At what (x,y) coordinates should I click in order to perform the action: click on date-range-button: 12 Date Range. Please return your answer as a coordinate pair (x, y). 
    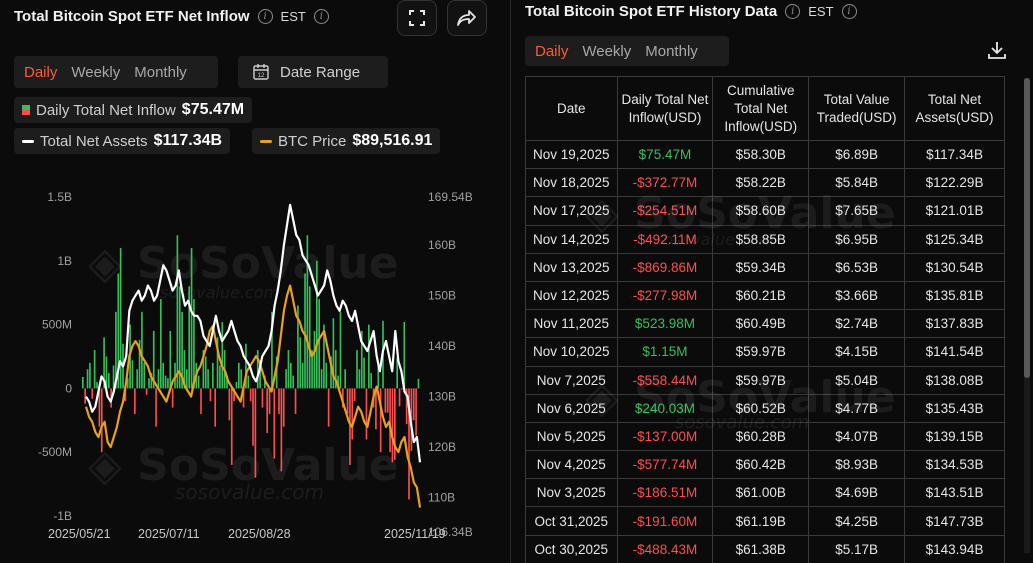
    Looking at the image, I should click on (313, 72).